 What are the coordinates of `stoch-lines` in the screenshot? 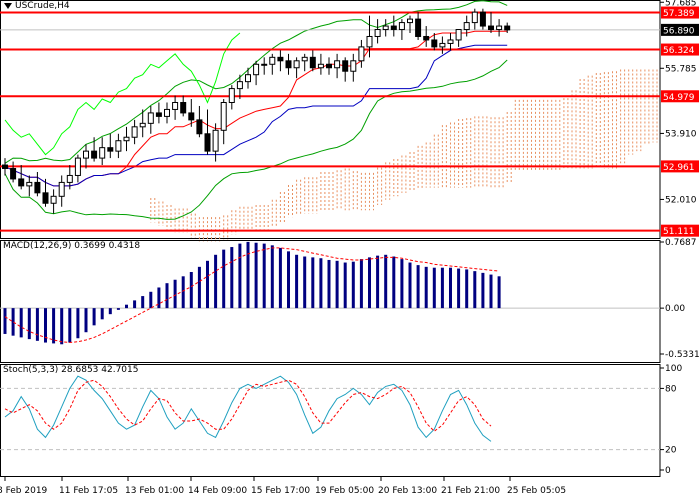 It's located at (248, 408).